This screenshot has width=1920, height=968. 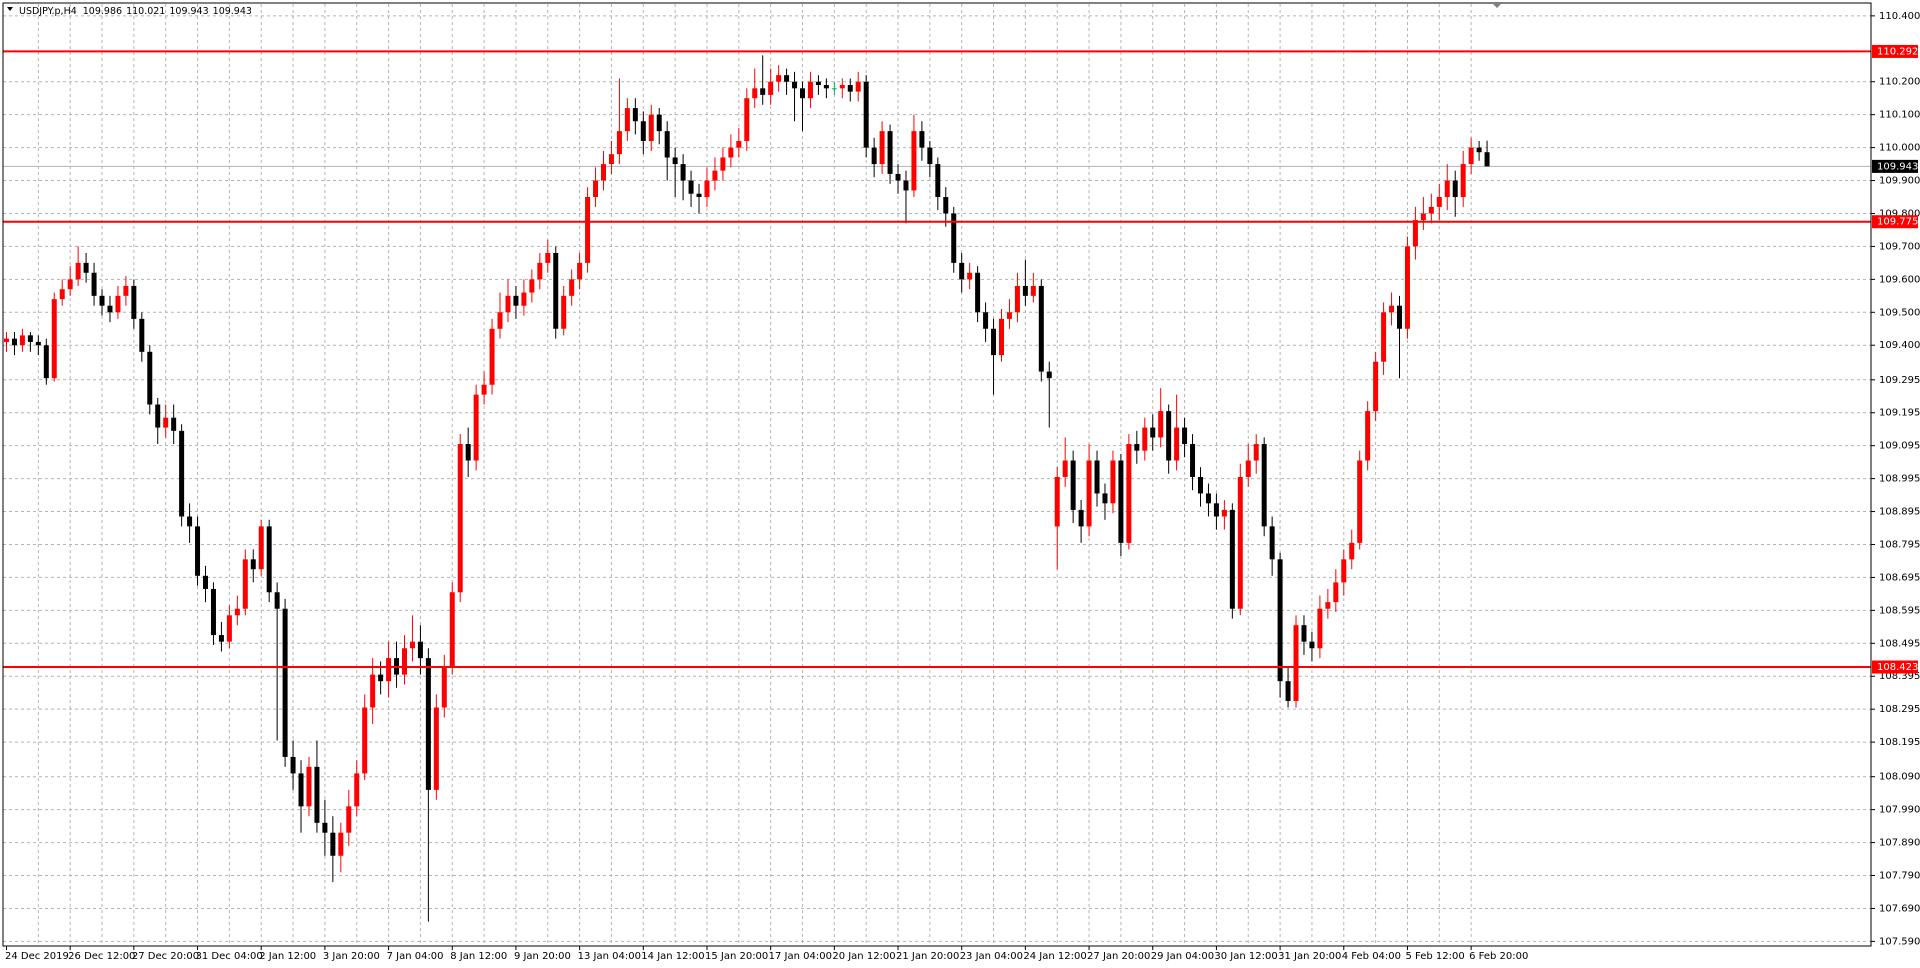 What do you see at coordinates (101, 956) in the screenshot?
I see `x-tick-label: 26 Dec 12:00` at bounding box center [101, 956].